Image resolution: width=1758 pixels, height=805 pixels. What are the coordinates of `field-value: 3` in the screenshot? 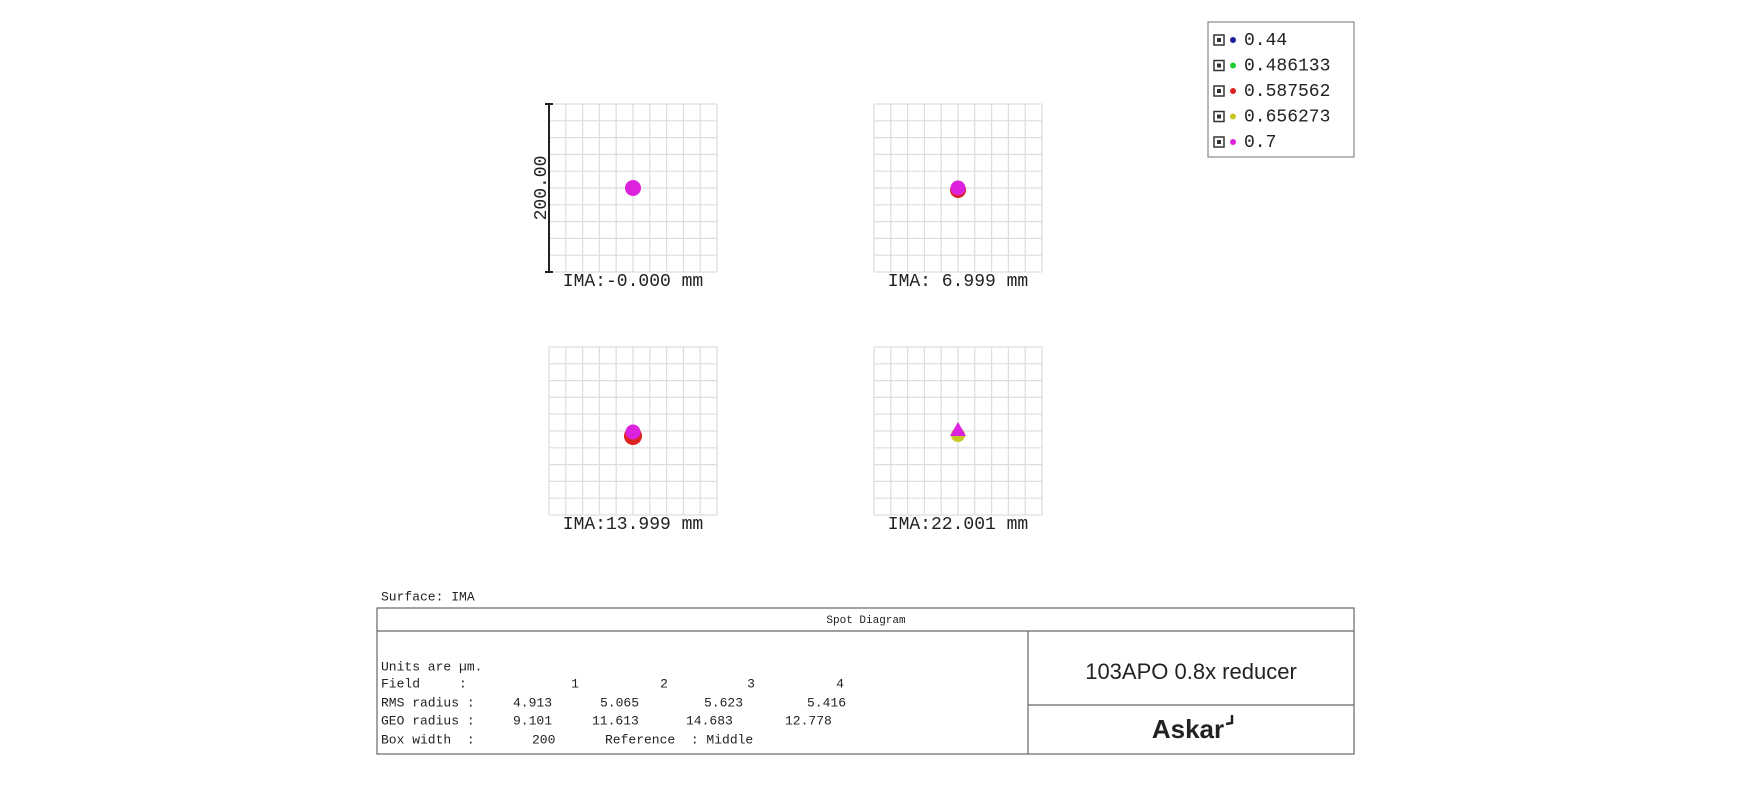 It's located at (751, 683).